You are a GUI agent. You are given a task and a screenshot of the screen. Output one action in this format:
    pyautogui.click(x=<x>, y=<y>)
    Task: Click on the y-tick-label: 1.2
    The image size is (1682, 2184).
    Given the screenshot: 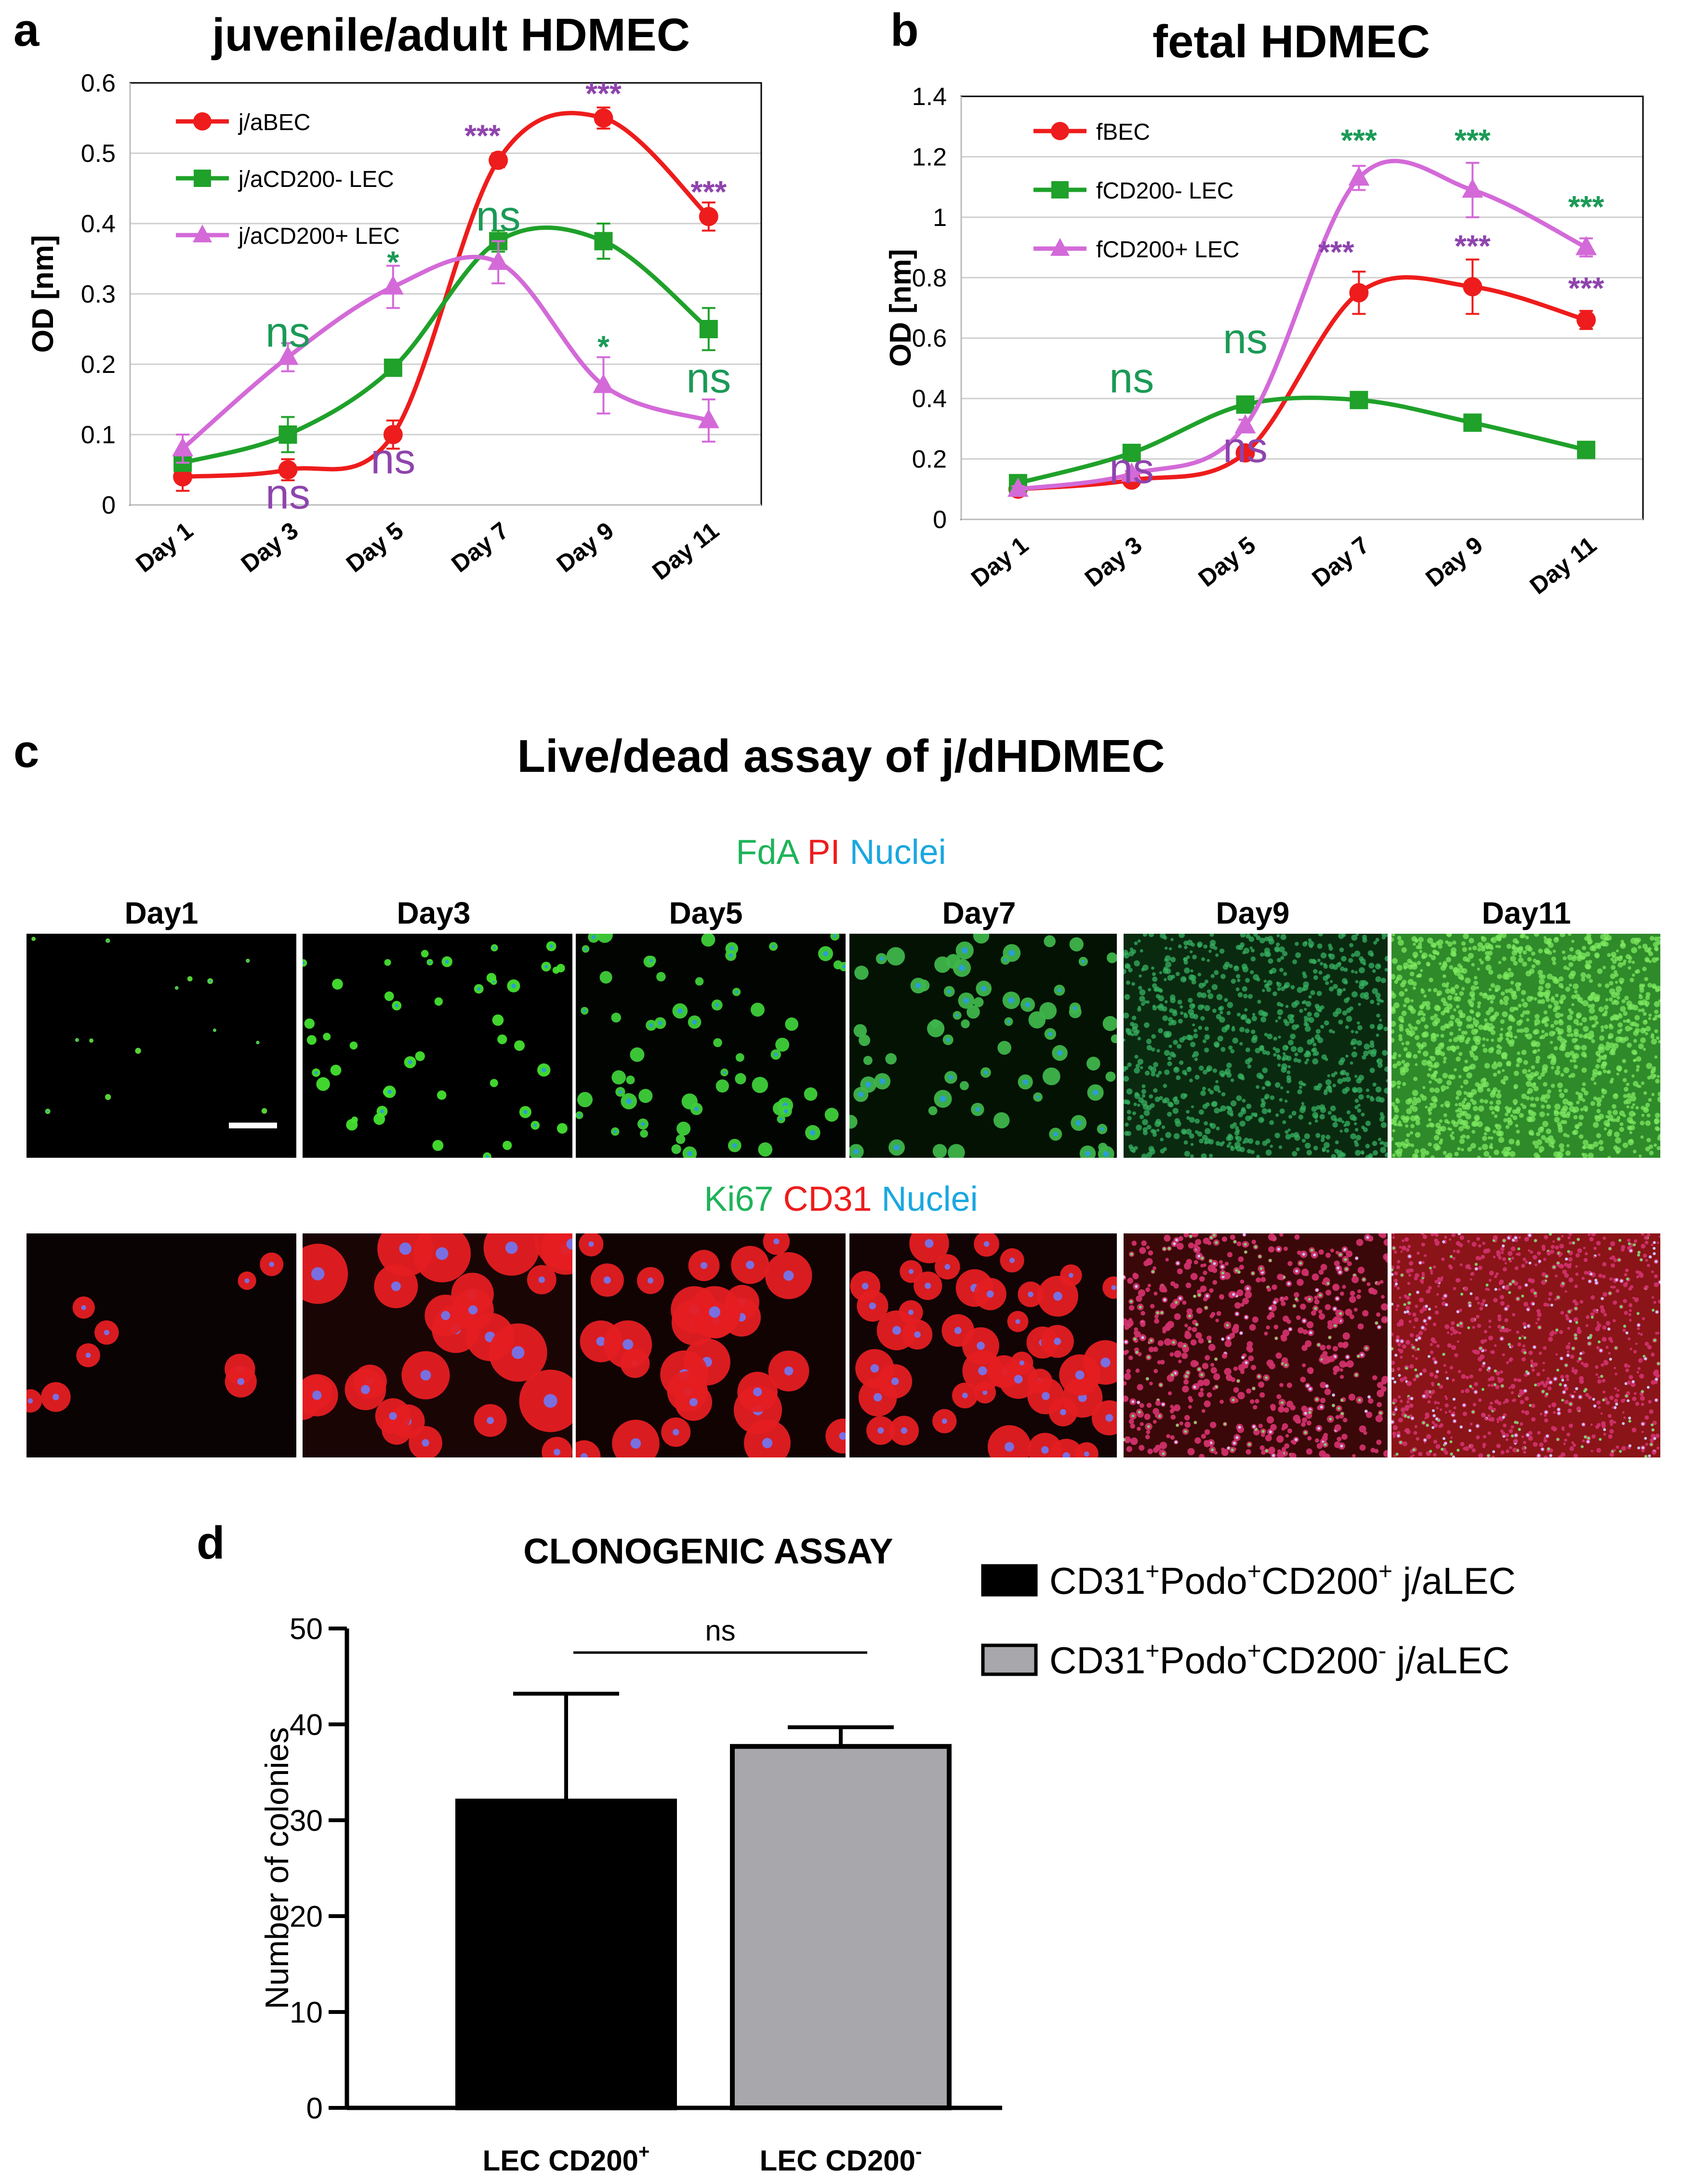 What is the action you would take?
    pyautogui.click(x=929, y=157)
    